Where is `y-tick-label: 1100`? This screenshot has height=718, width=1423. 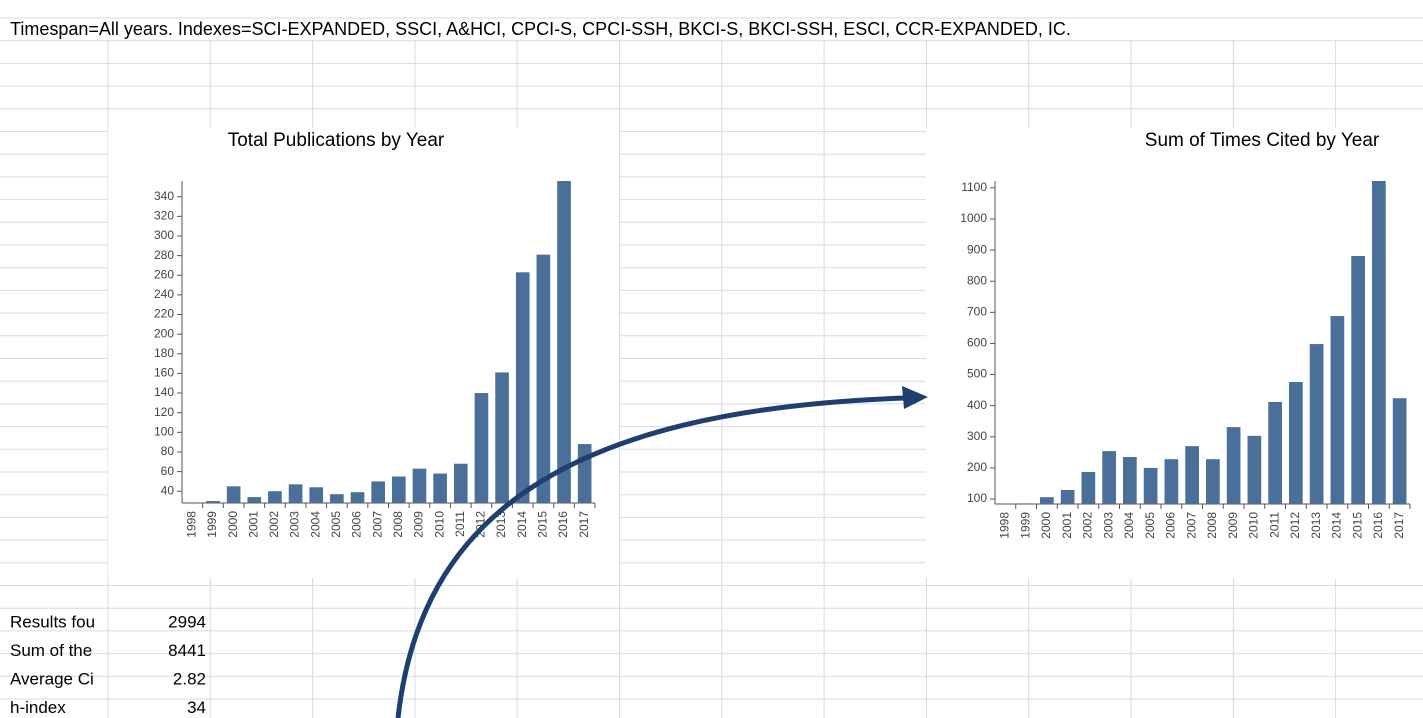 y-tick-label: 1100 is located at coordinates (974, 187).